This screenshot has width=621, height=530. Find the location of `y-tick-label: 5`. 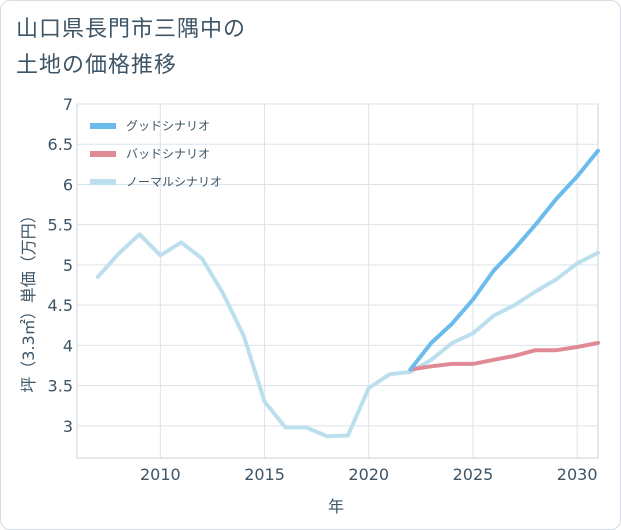

y-tick-label: 5 is located at coordinates (68, 265).